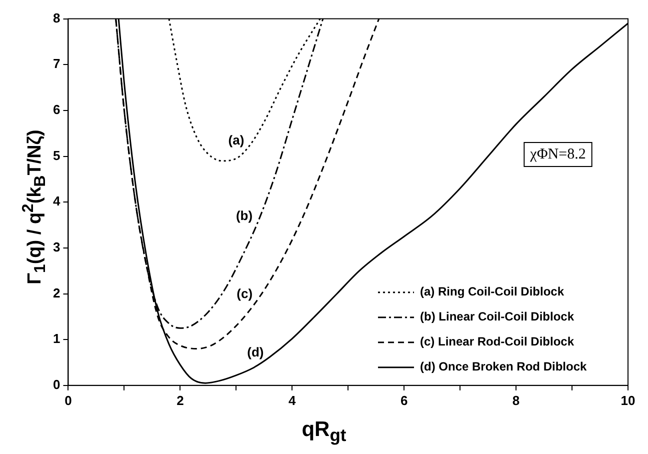  What do you see at coordinates (56, 201) in the screenshot?
I see `y-tick-label: 4` at bounding box center [56, 201].